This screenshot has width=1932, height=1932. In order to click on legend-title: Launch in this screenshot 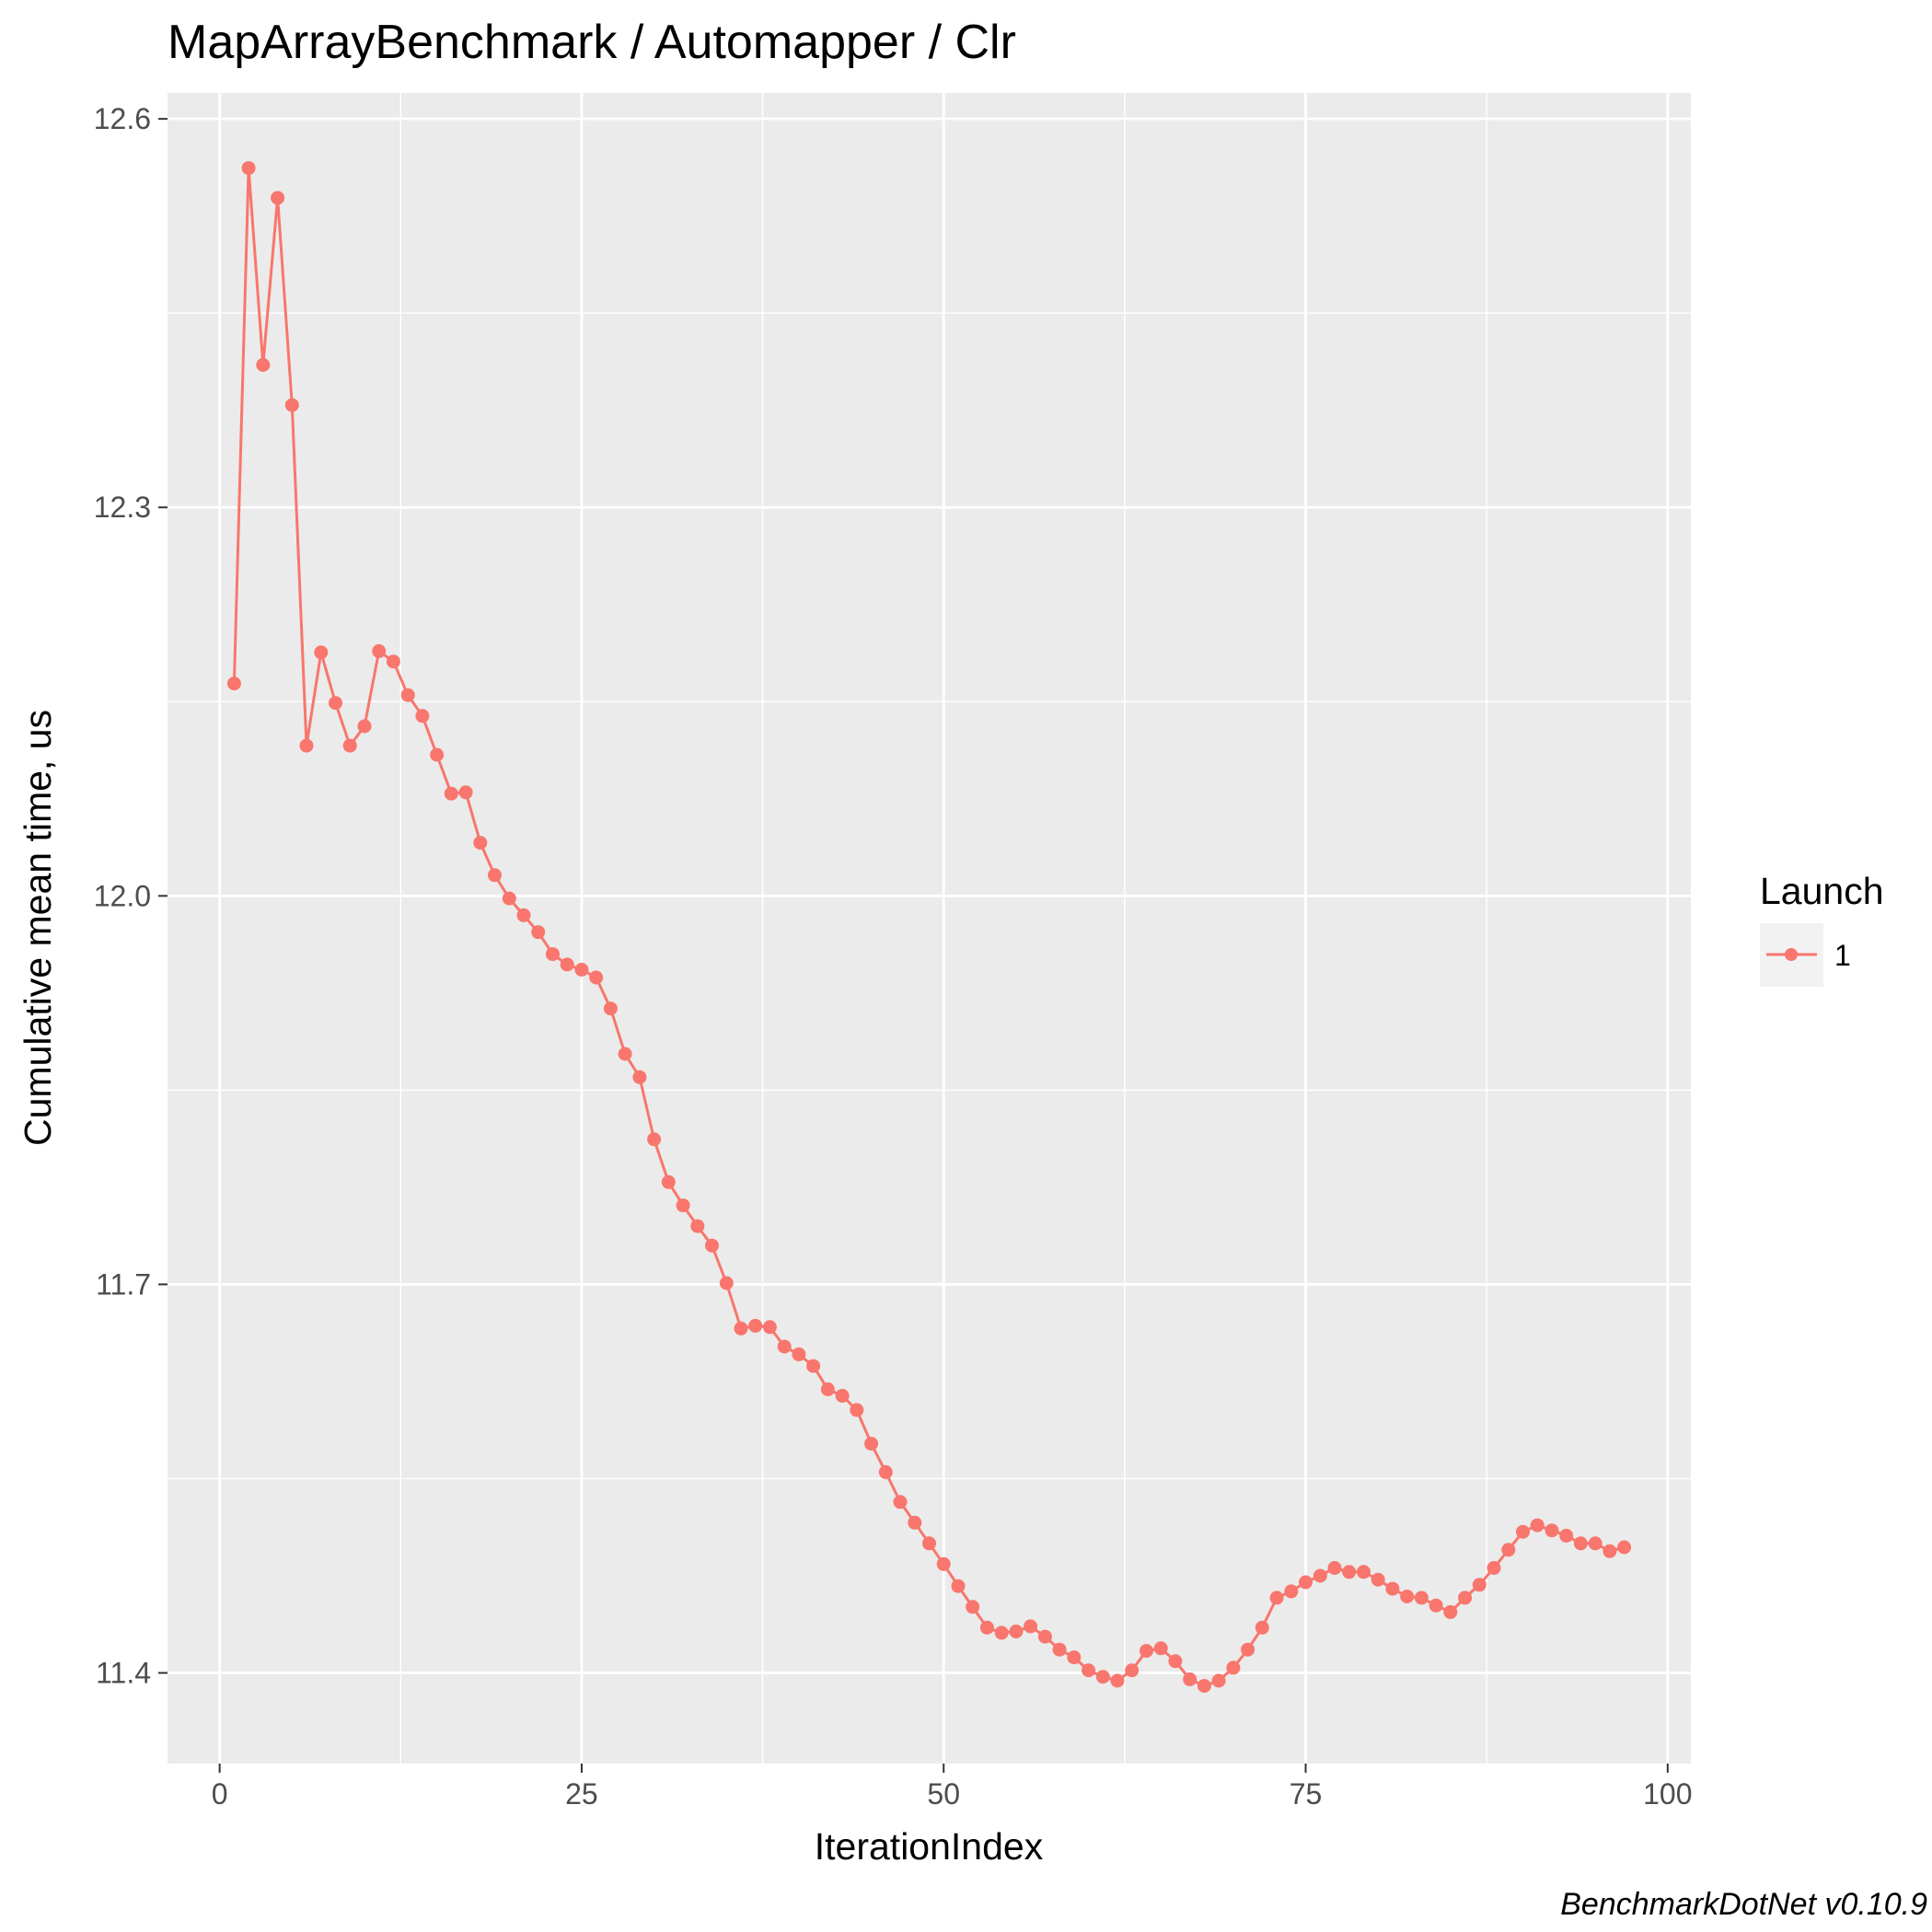, I will do `click(1822, 891)`.